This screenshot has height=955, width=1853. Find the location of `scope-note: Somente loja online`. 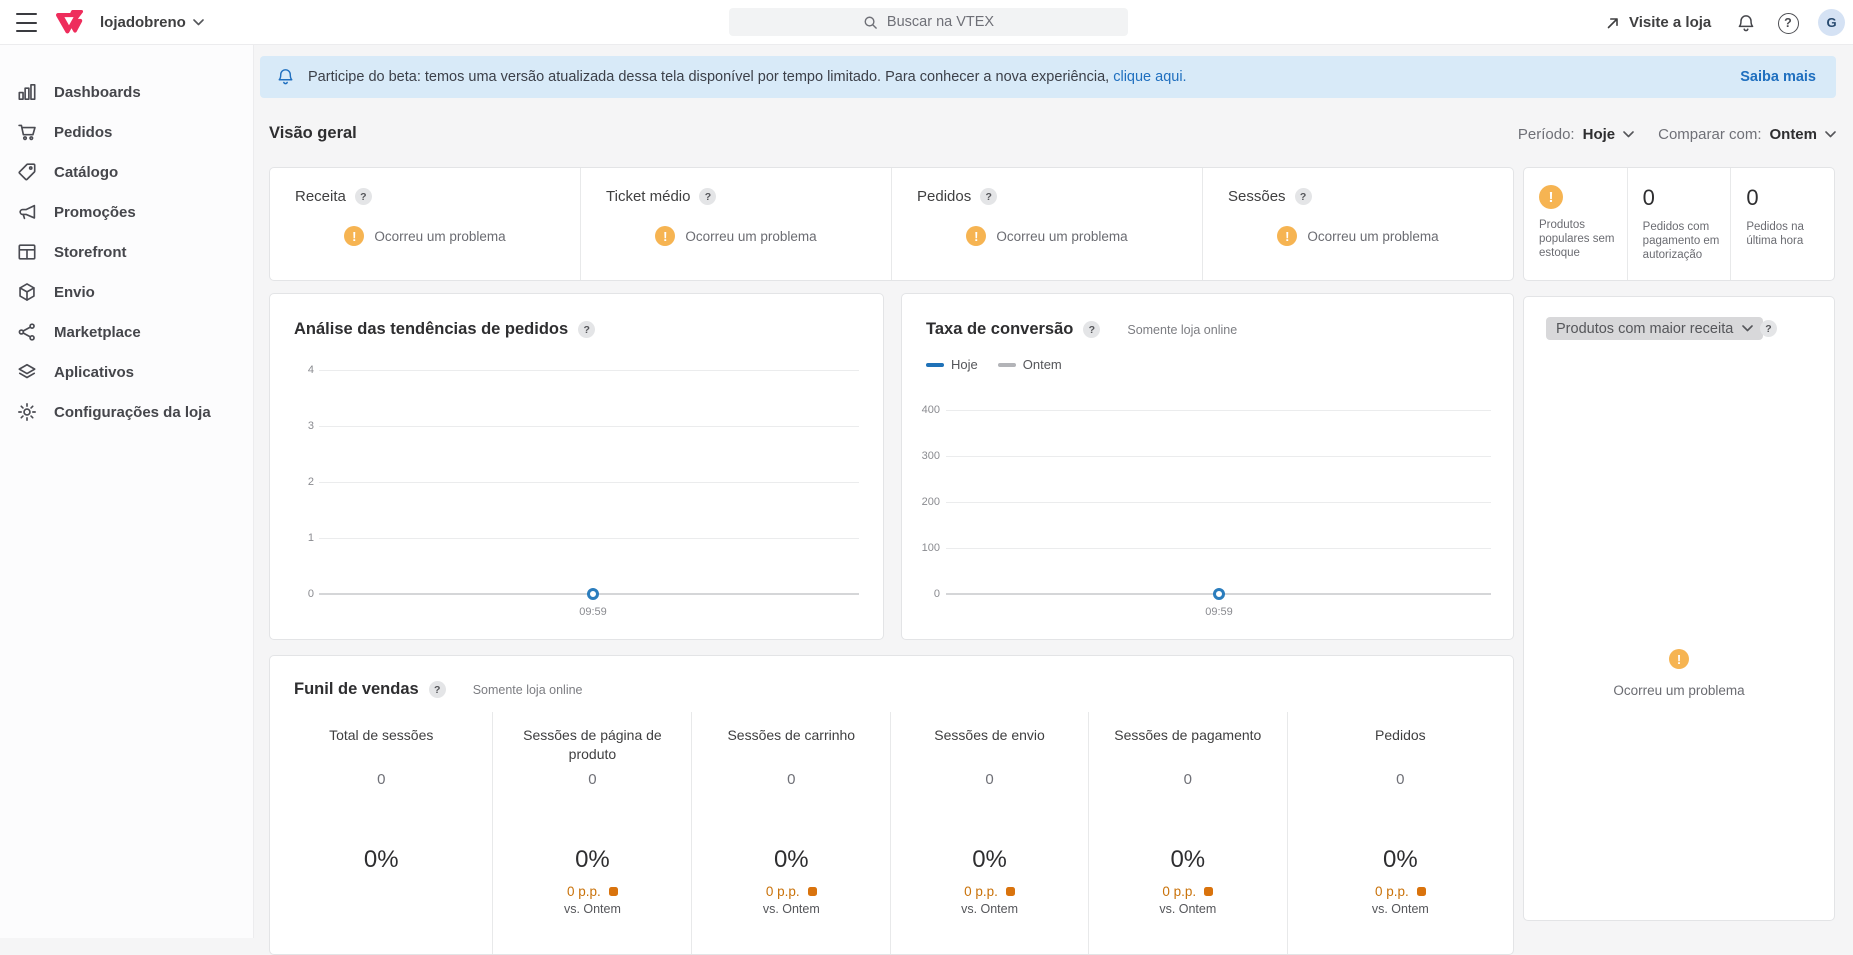

scope-note: Somente loja online is located at coordinates (1182, 329).